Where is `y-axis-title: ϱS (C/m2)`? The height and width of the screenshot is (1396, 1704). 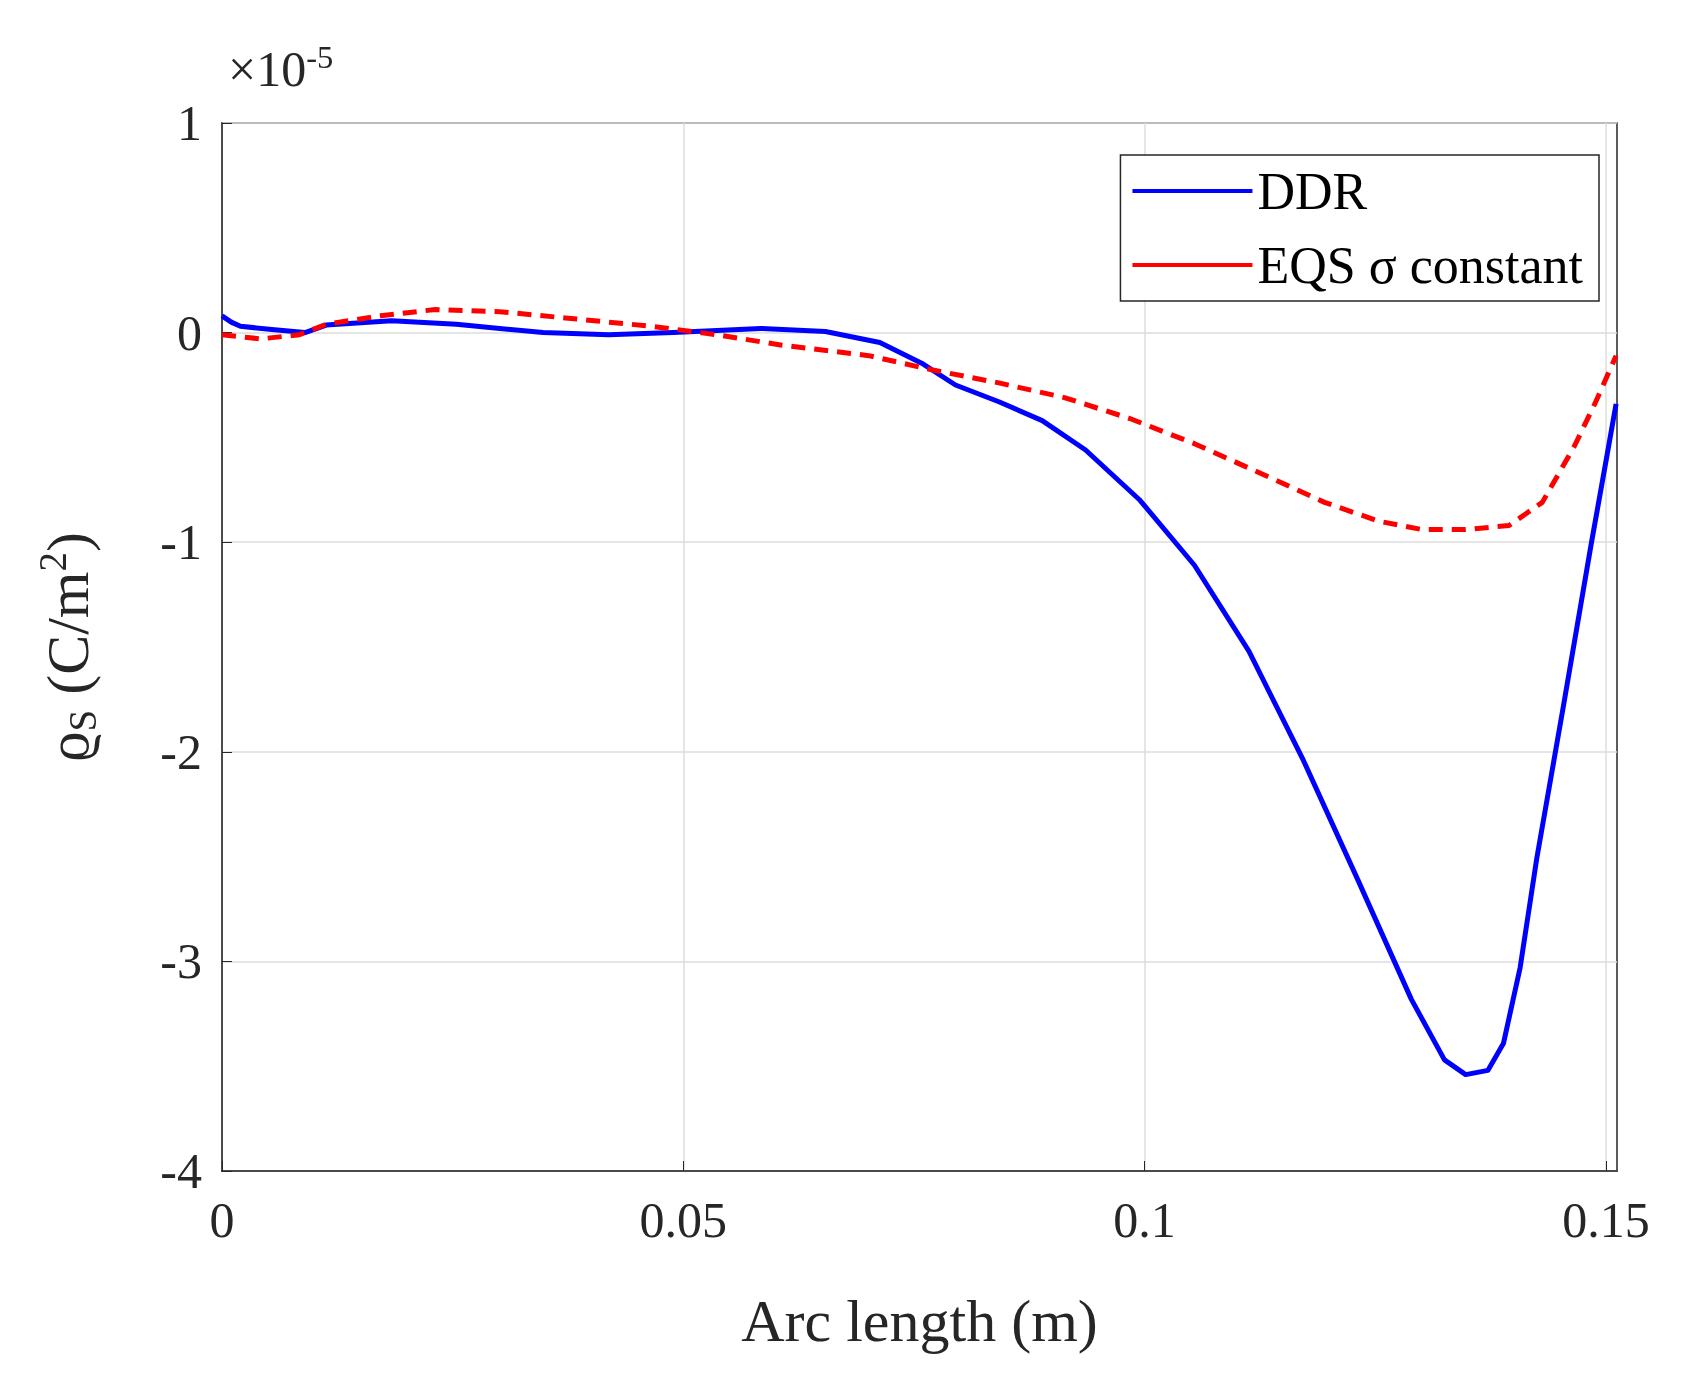 y-axis-title: ϱS (C/m2) is located at coordinates (67, 647).